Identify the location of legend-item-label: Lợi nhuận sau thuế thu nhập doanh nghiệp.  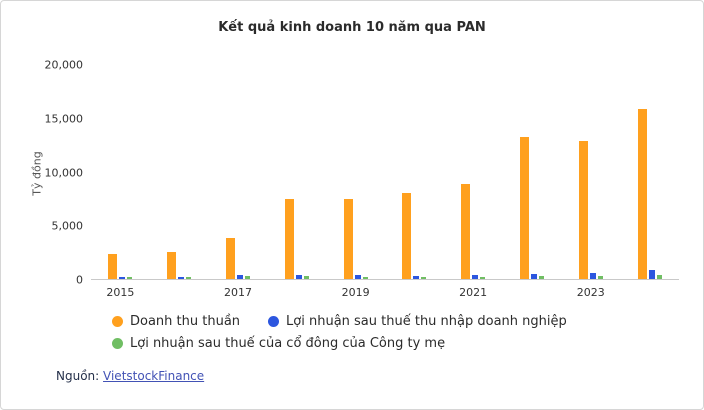
(426, 321).